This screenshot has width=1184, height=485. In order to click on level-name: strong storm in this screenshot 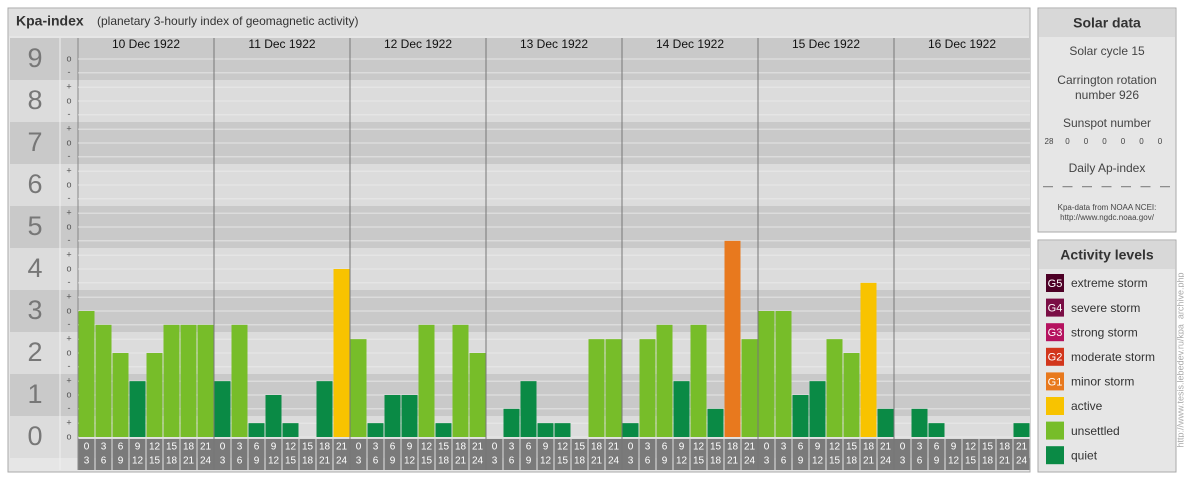, I will do `click(1104, 332)`.